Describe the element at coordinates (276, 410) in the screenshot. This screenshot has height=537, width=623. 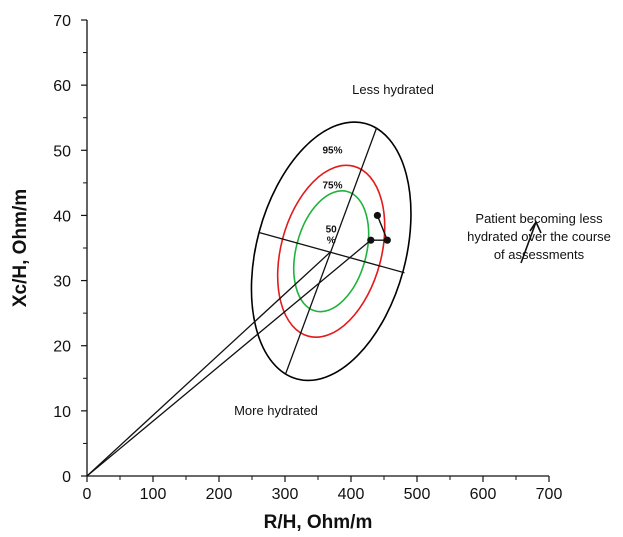
I see `more-hydrated-label: More hydrated` at that location.